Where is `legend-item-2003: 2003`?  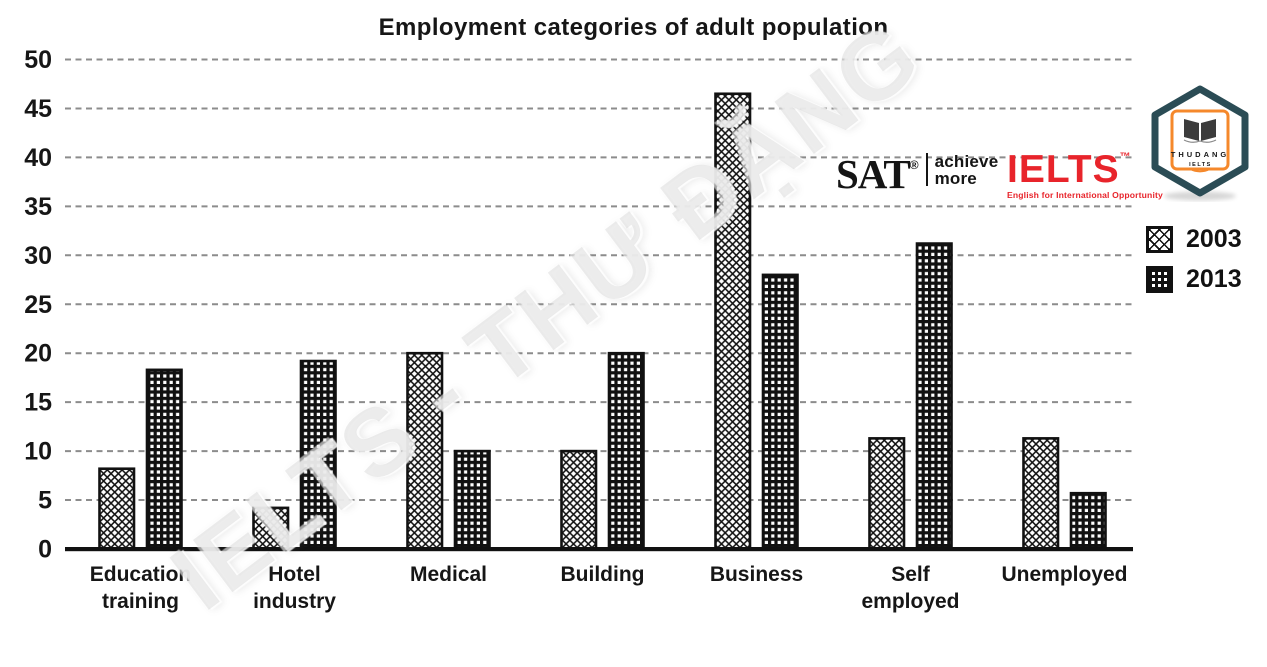
legend-item-2003: 2003 is located at coordinates (1194, 239).